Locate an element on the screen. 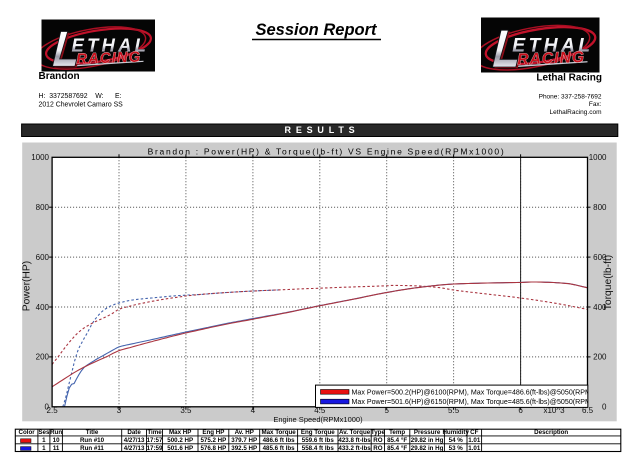  svg-text: 485.6 ft lbs is located at coordinates (279, 448).